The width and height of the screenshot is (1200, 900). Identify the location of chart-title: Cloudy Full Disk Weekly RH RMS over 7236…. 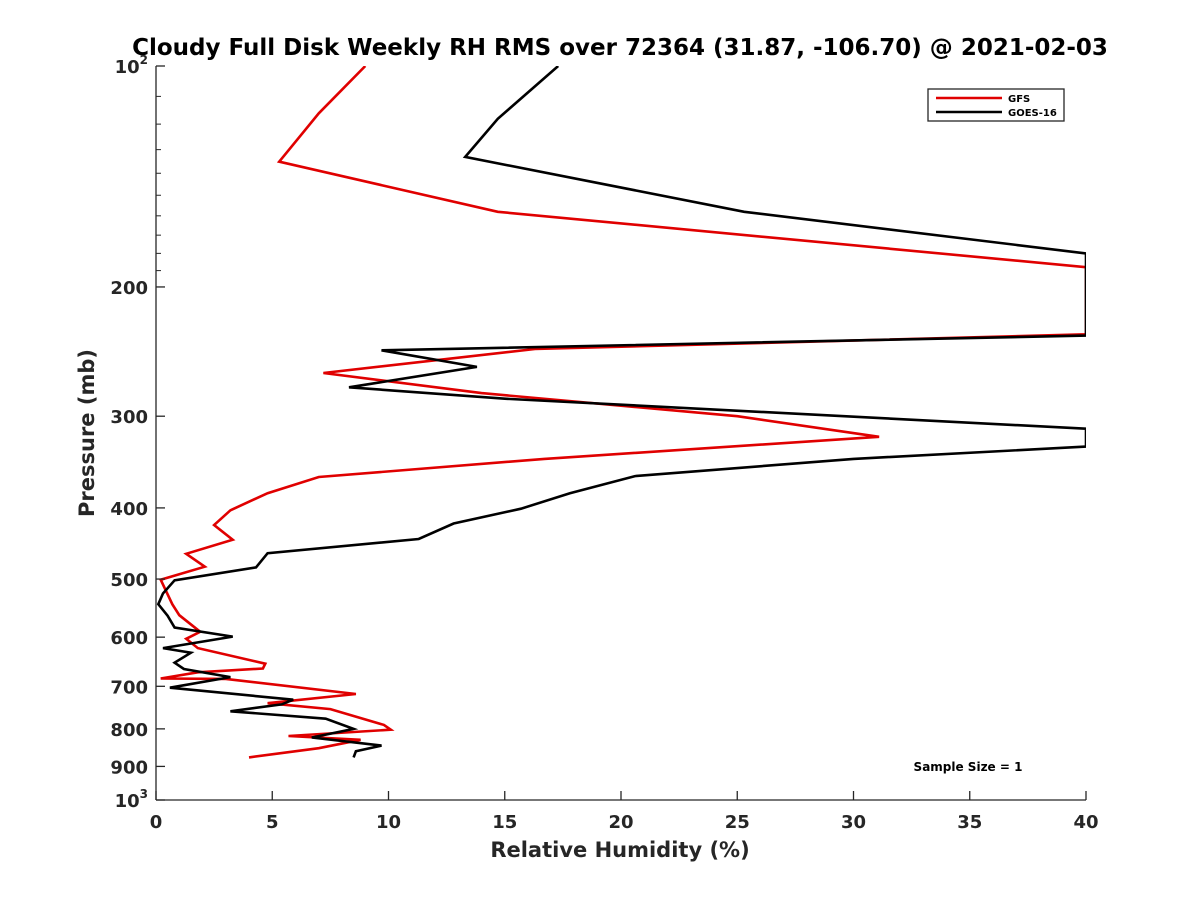
(620, 48).